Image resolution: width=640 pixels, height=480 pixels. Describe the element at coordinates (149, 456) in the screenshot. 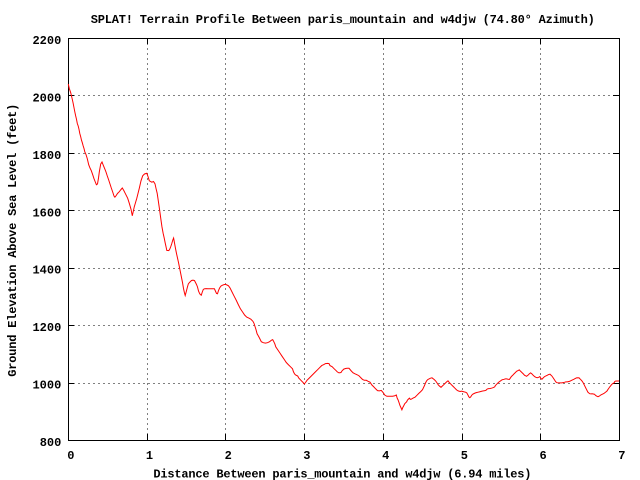

I see `svg-text: 1` at that location.